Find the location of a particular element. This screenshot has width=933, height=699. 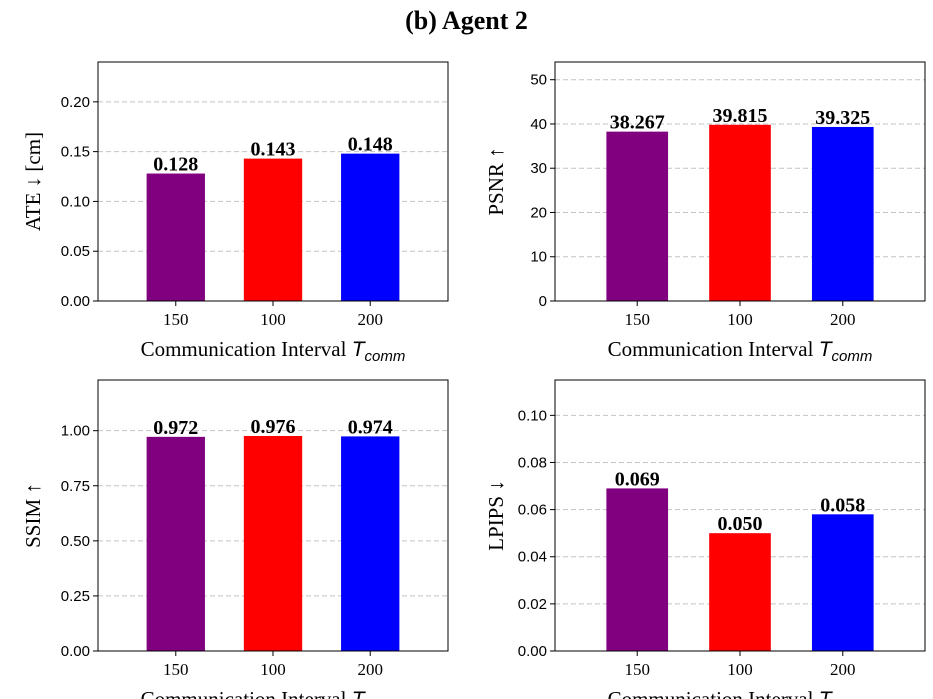

y-axis-label: SSIM ↑ is located at coordinates (33, 515).